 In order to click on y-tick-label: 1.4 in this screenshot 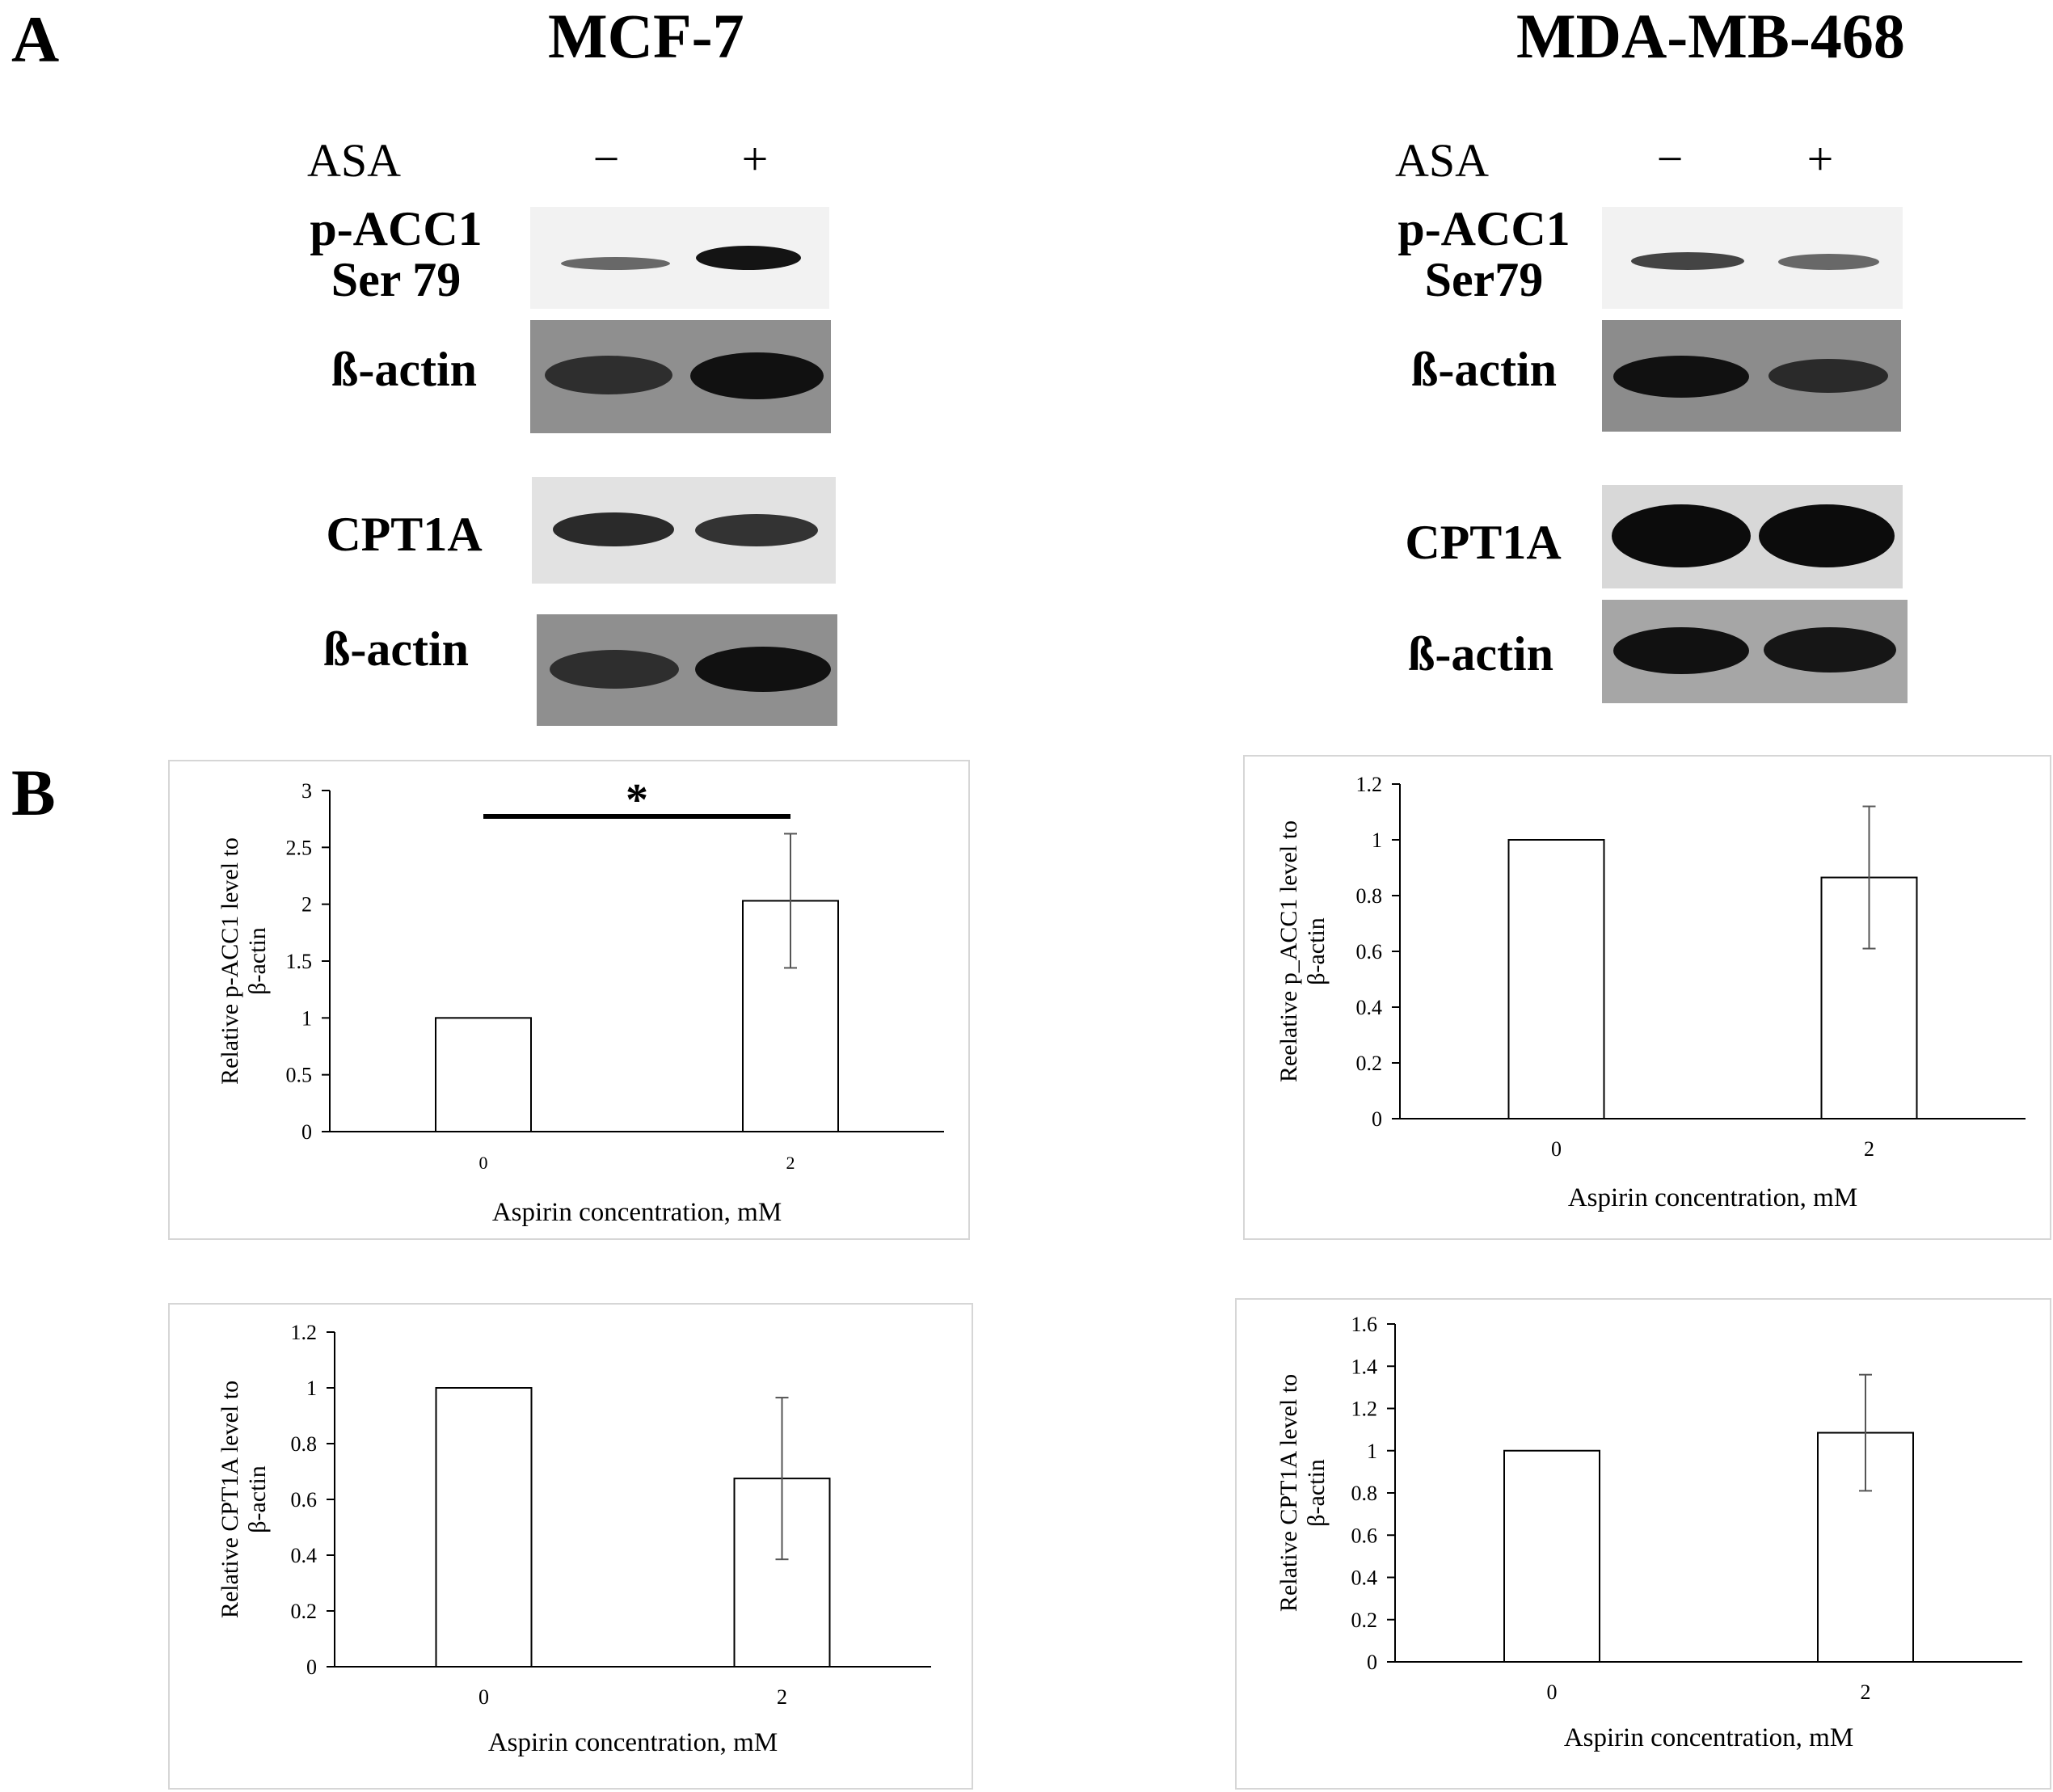, I will do `click(1364, 1366)`.